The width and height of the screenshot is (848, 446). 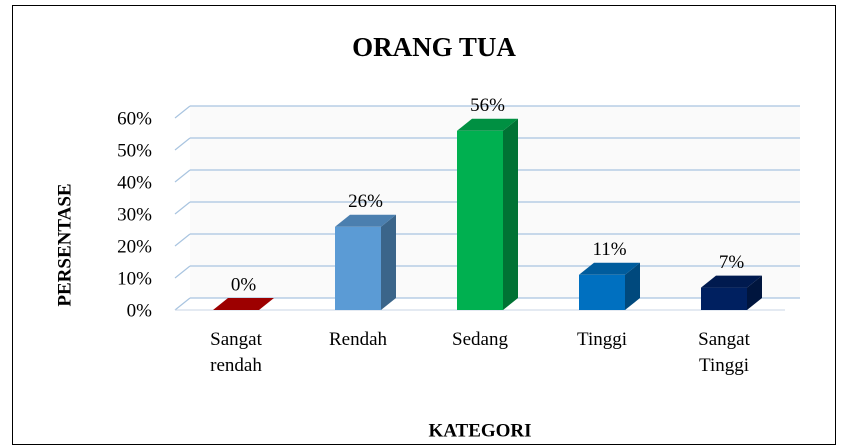 What do you see at coordinates (64, 244) in the screenshot?
I see `y-axis-label: PERSENTASE` at bounding box center [64, 244].